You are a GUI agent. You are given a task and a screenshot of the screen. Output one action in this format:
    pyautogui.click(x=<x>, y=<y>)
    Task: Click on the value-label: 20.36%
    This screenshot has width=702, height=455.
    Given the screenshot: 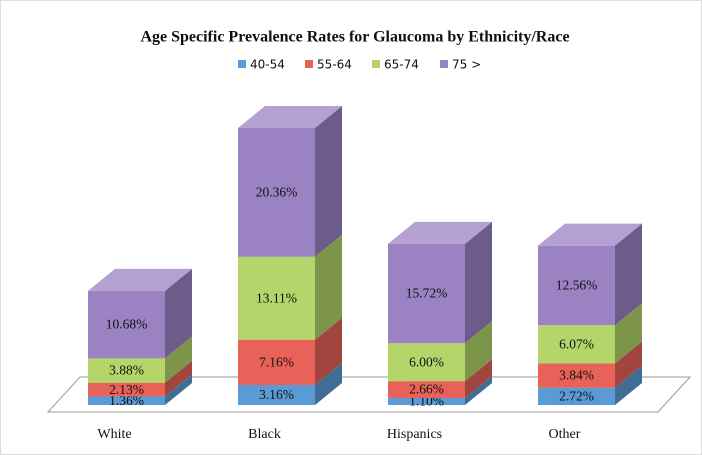 What is the action you would take?
    pyautogui.click(x=277, y=191)
    